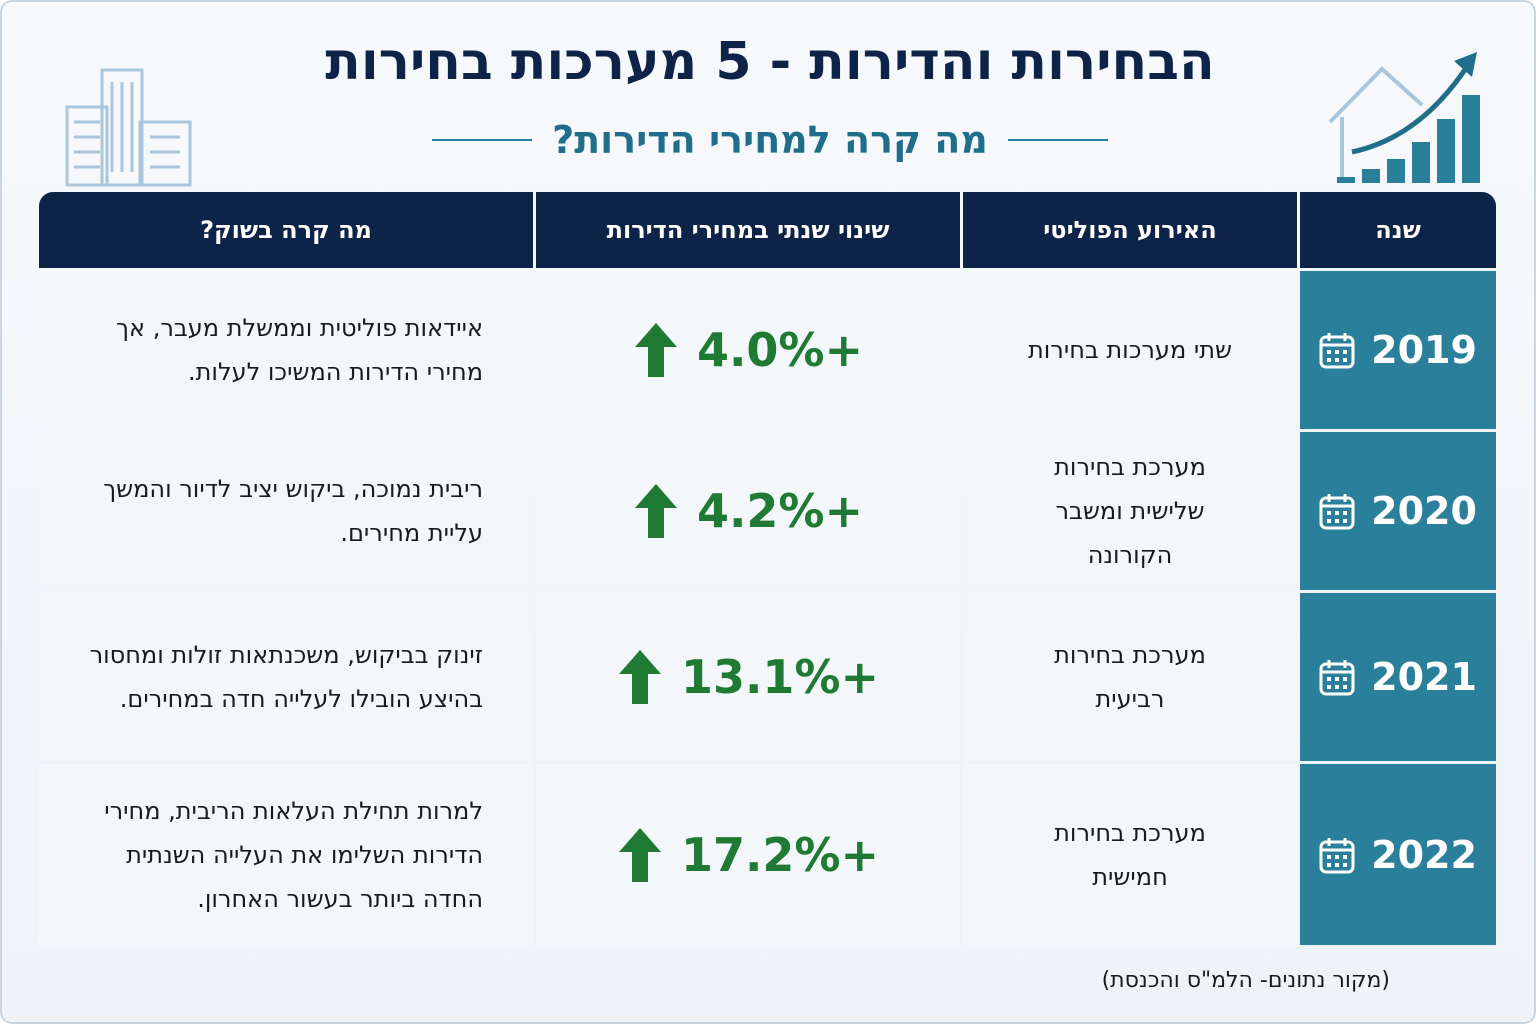 The width and height of the screenshot is (1536, 1024). Describe the element at coordinates (780, 854) in the screenshot. I see `change-text: +17.2%` at that location.